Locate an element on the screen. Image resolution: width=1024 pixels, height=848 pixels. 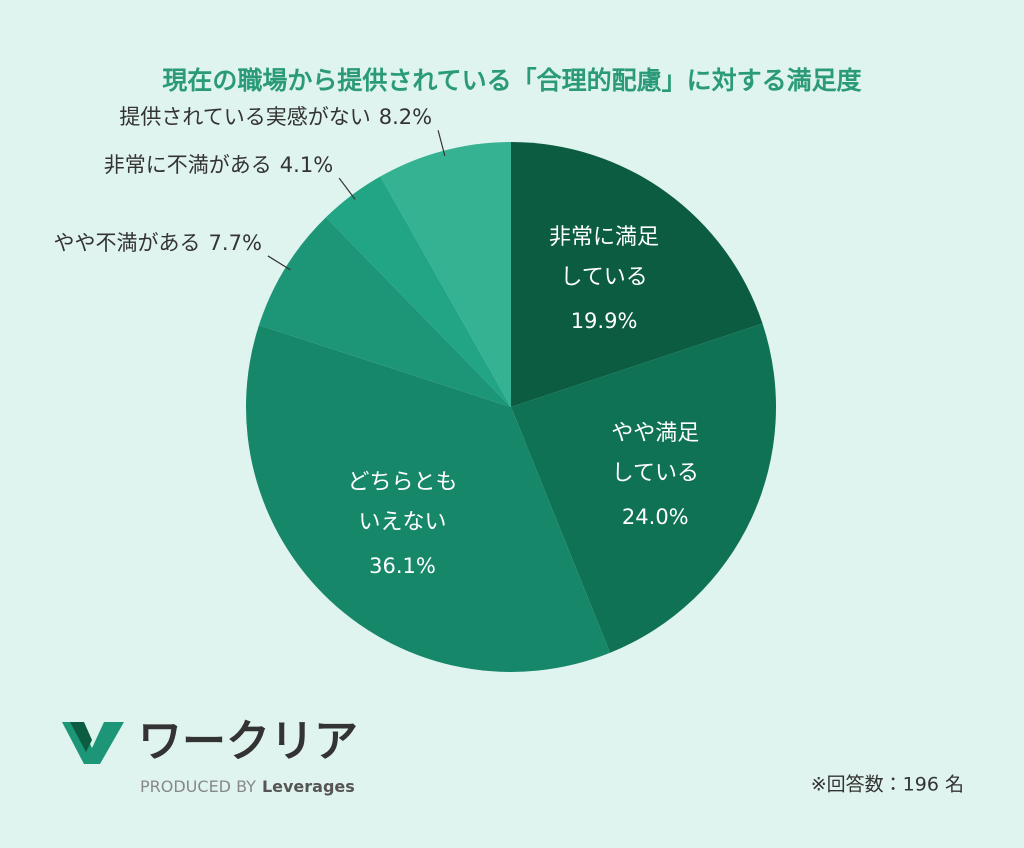
logo-credit: PRODUCED BY Leverages is located at coordinates (247, 786).